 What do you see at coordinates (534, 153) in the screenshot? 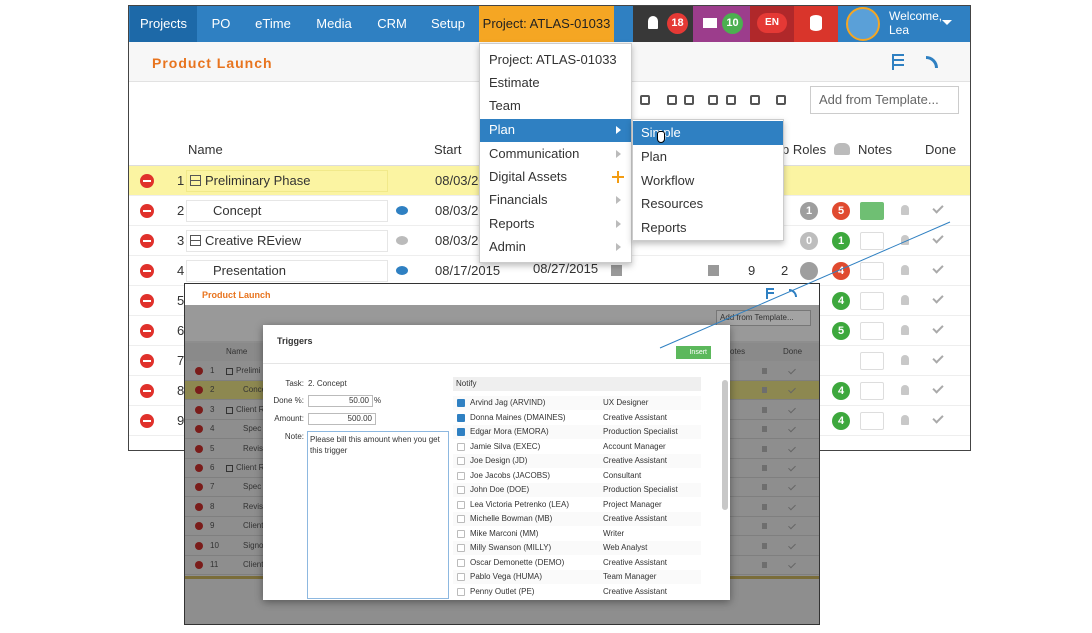
I see `menu-item: Communication` at bounding box center [534, 153].